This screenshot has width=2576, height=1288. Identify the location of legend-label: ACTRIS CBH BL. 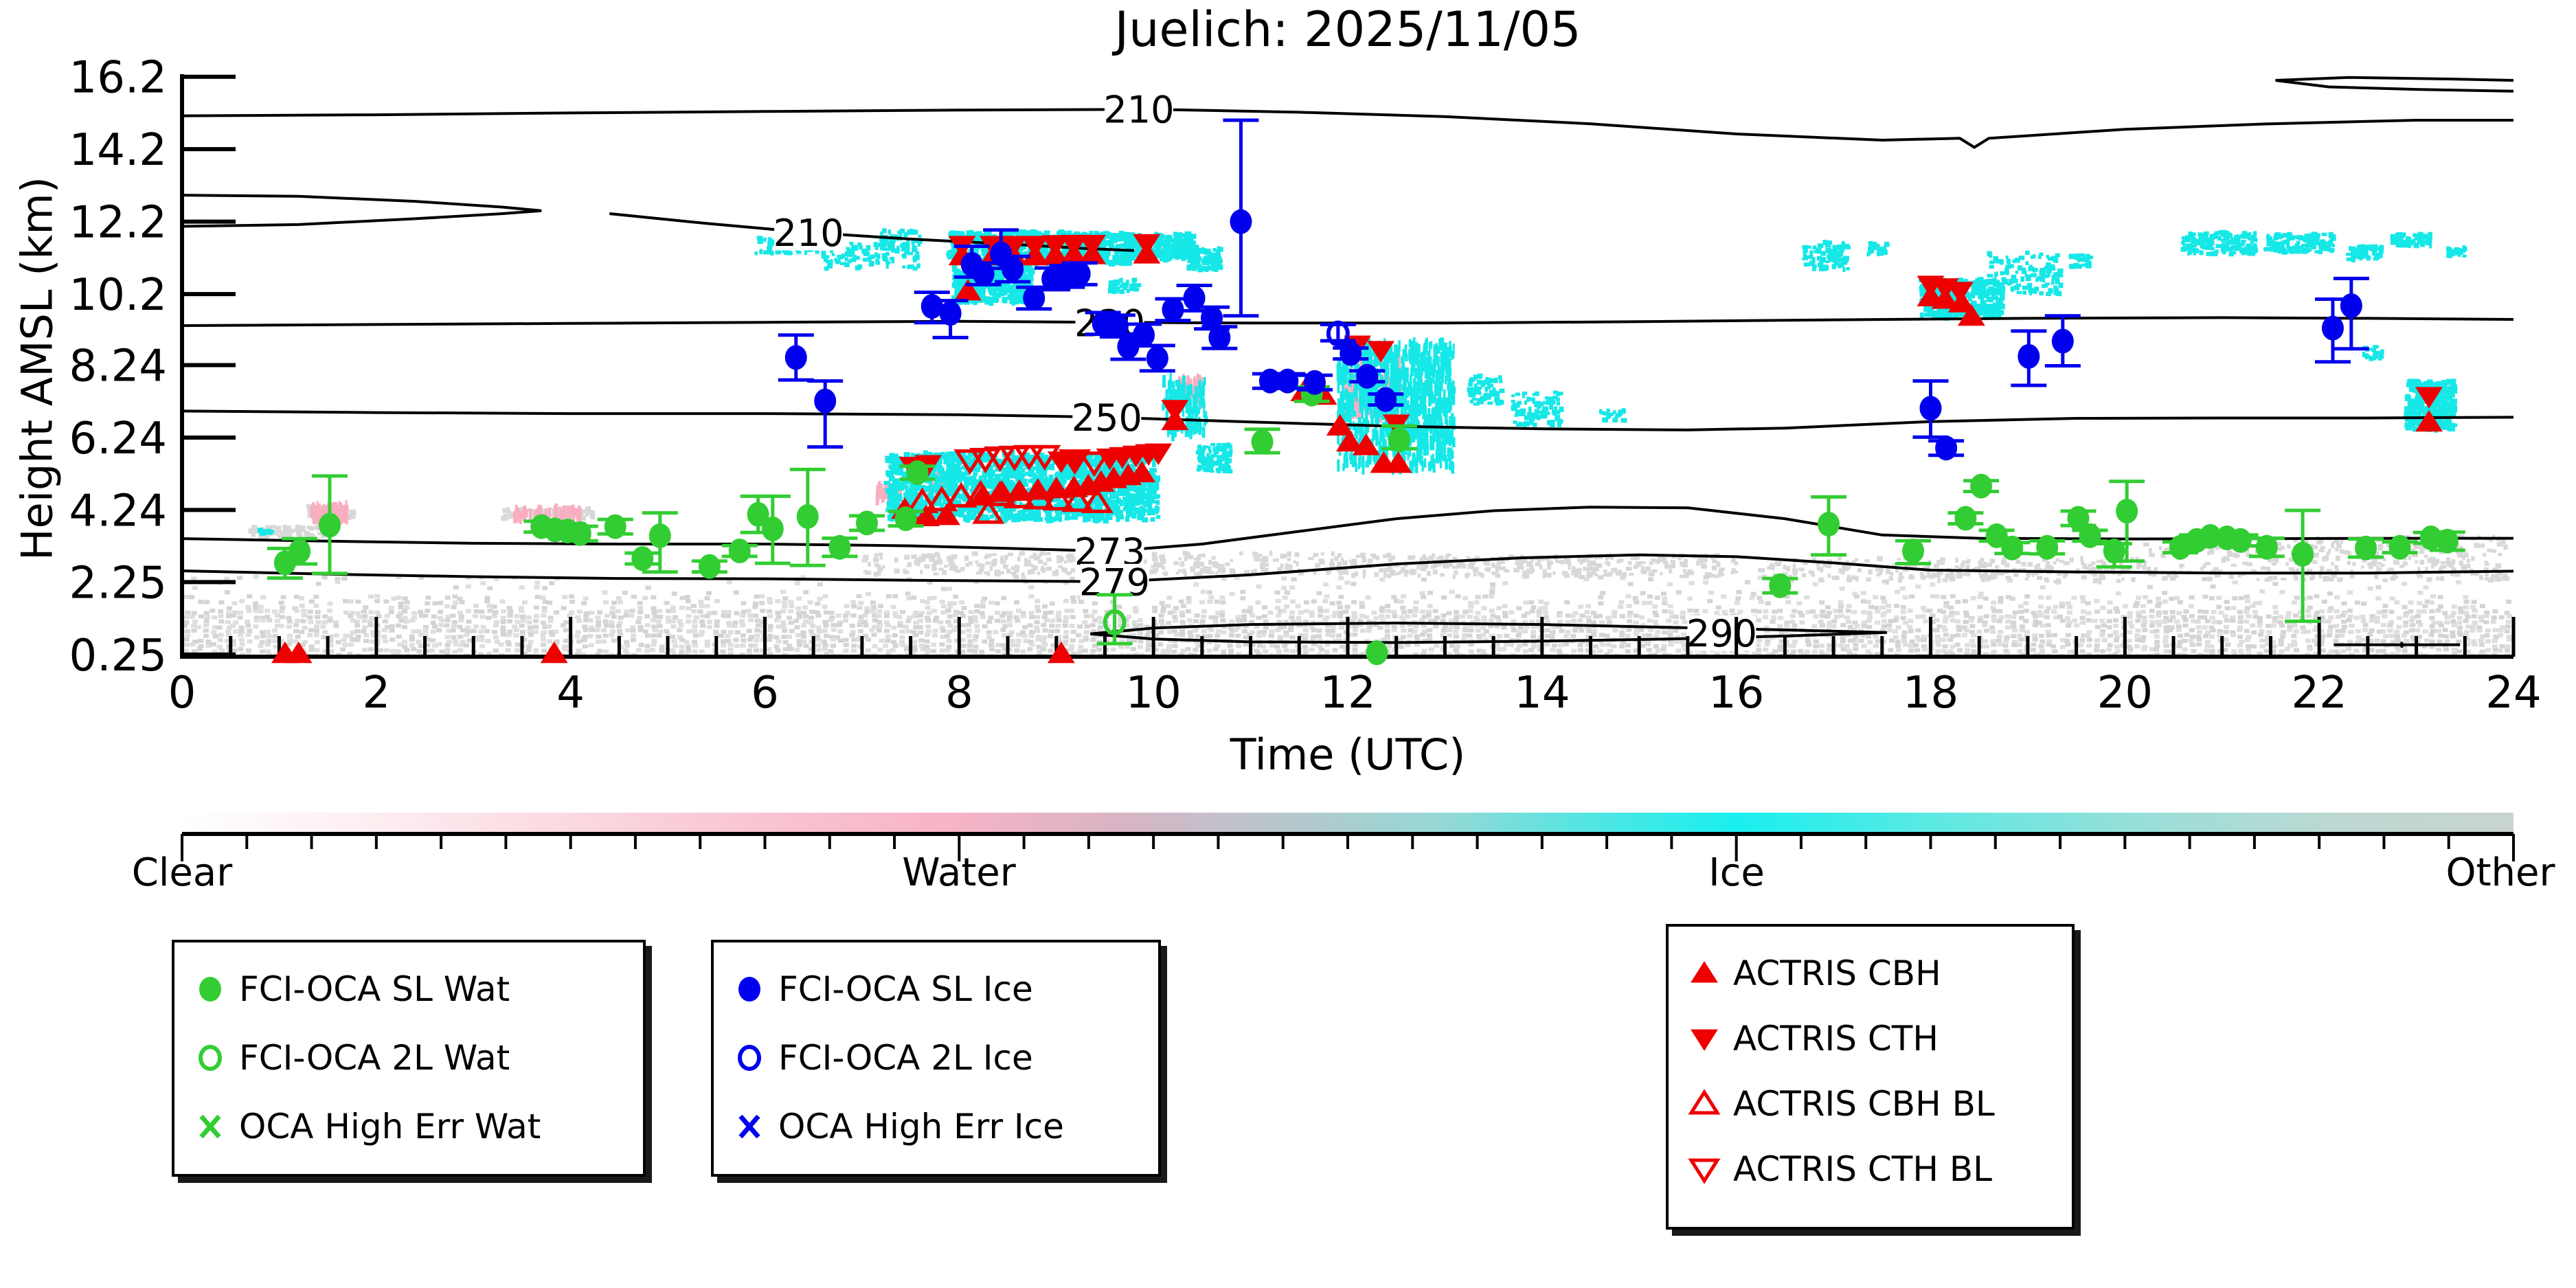
(1864, 1103).